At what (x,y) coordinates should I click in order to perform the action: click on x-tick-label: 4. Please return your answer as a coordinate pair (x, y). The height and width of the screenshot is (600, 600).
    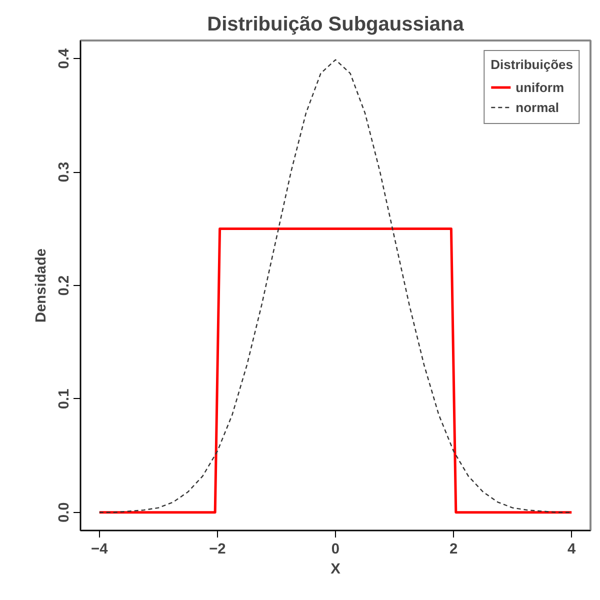
    Looking at the image, I should click on (572, 550).